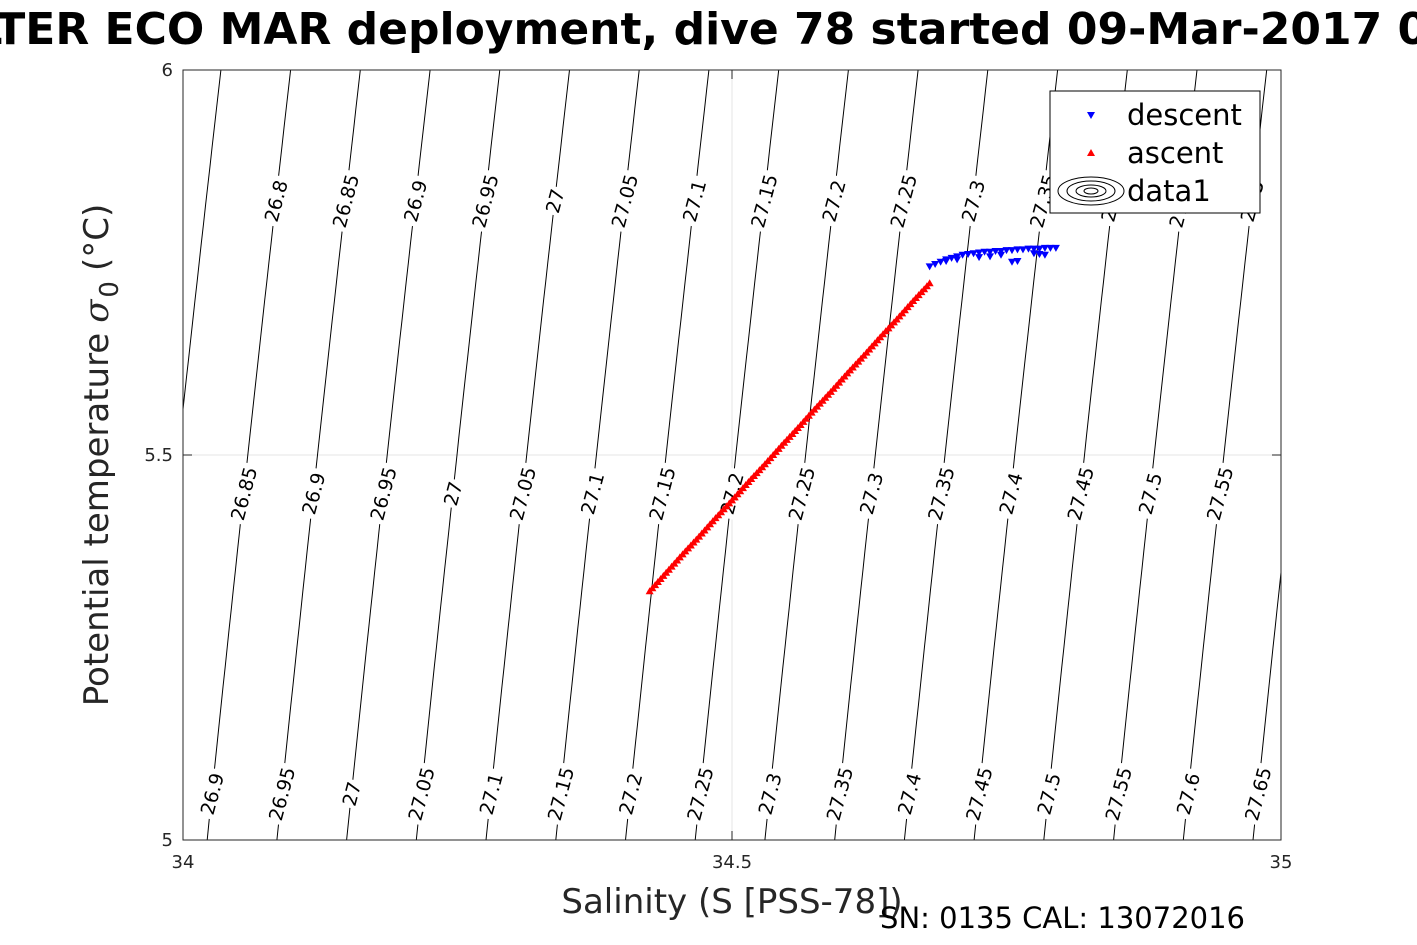 The height and width of the screenshot is (945, 1417). I want to click on y-axis-label-unit: (°C), so click(97, 237).